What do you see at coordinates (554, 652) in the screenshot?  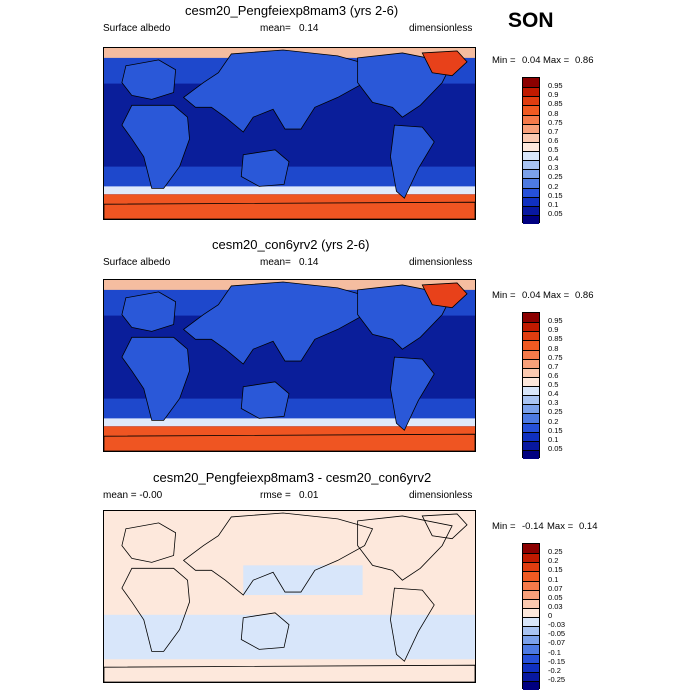 I see `colorbar-tick-label: -0.1` at bounding box center [554, 652].